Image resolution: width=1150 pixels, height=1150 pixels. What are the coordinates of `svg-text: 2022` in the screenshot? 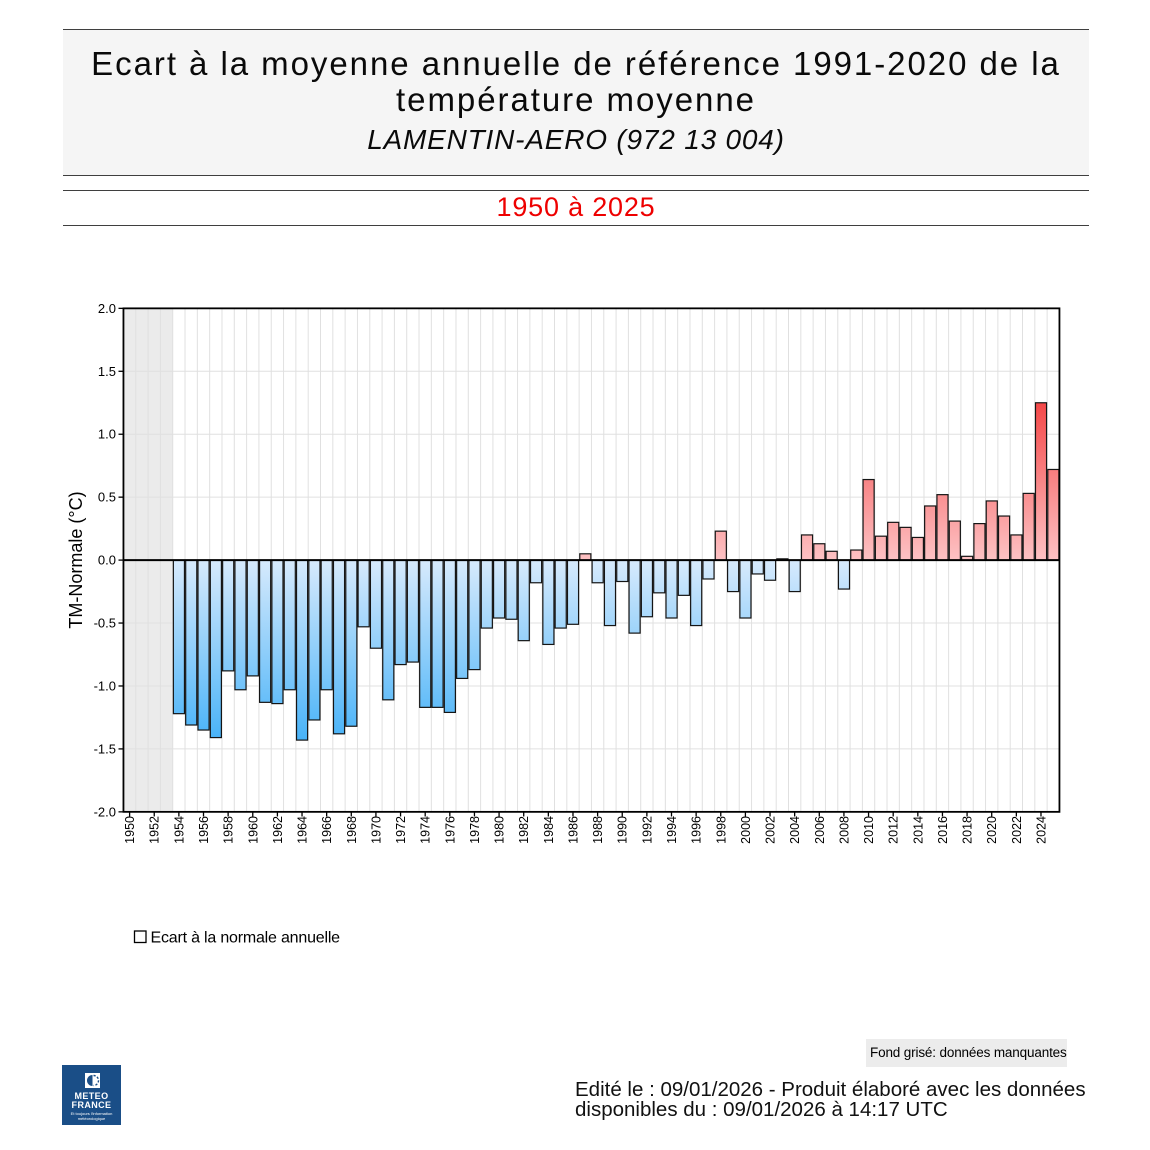 It's located at (1017, 830).